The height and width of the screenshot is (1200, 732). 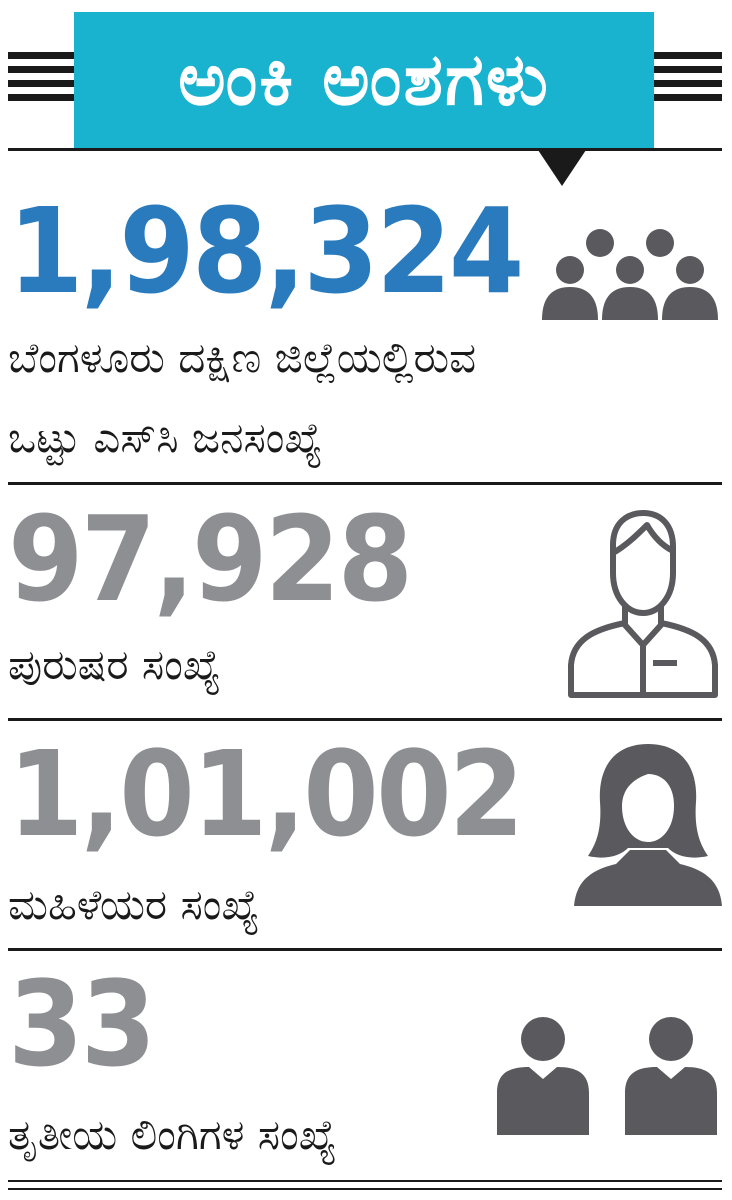 What do you see at coordinates (82, 1024) in the screenshot?
I see `stat-third-gender-number: 33` at bounding box center [82, 1024].